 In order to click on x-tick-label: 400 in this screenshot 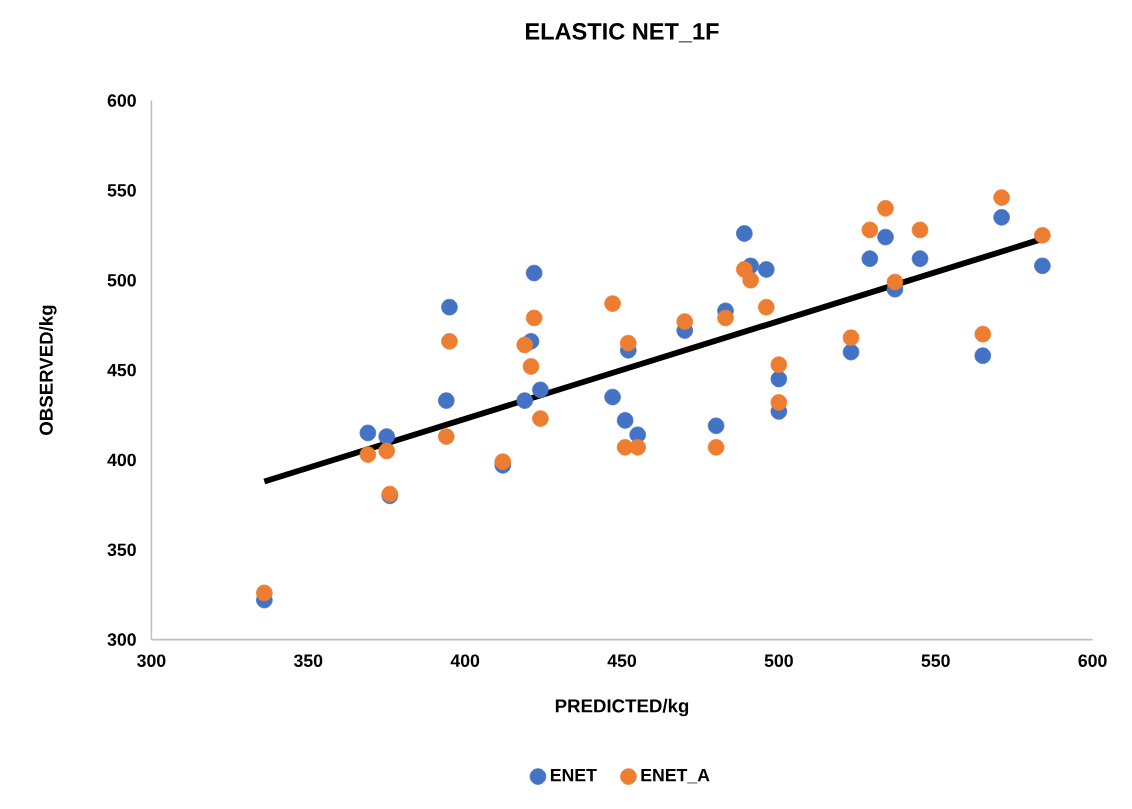, I will do `click(465, 660)`.